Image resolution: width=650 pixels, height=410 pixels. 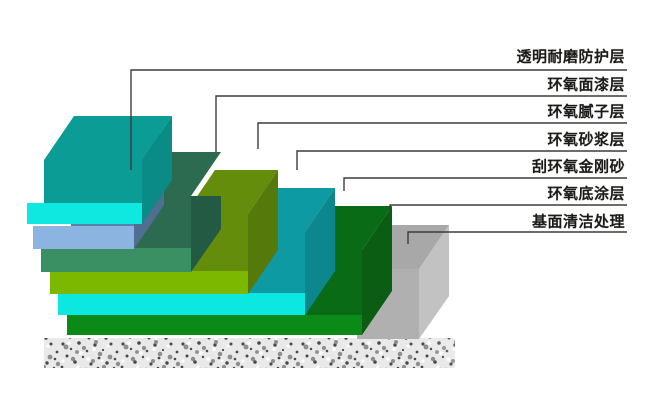 I want to click on label-epoxy-topcoat: 环氧面漆层, so click(x=586, y=85).